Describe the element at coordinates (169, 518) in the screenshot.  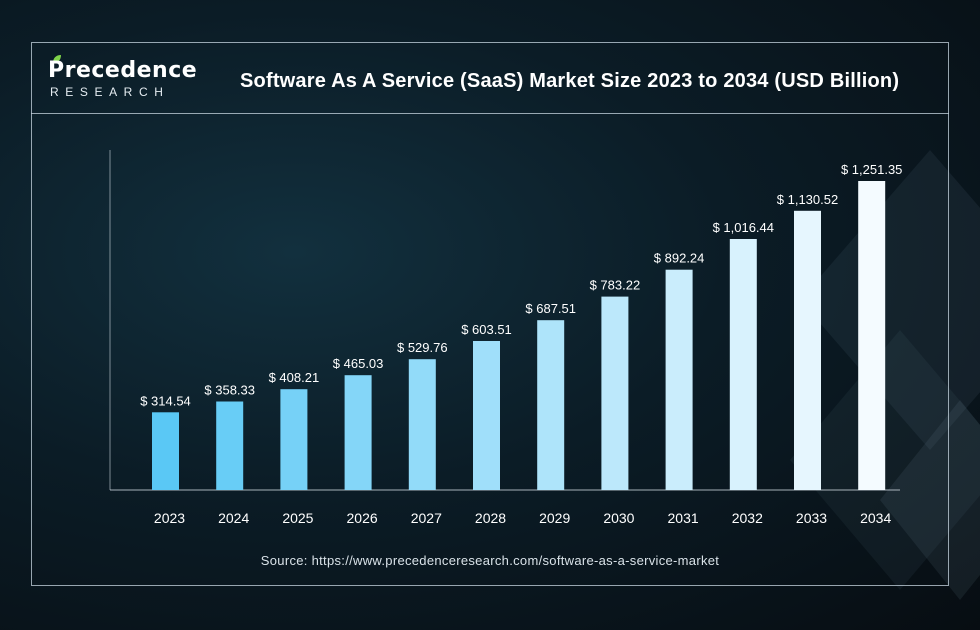
I see `x-tick-label-2023: 2023` at that location.